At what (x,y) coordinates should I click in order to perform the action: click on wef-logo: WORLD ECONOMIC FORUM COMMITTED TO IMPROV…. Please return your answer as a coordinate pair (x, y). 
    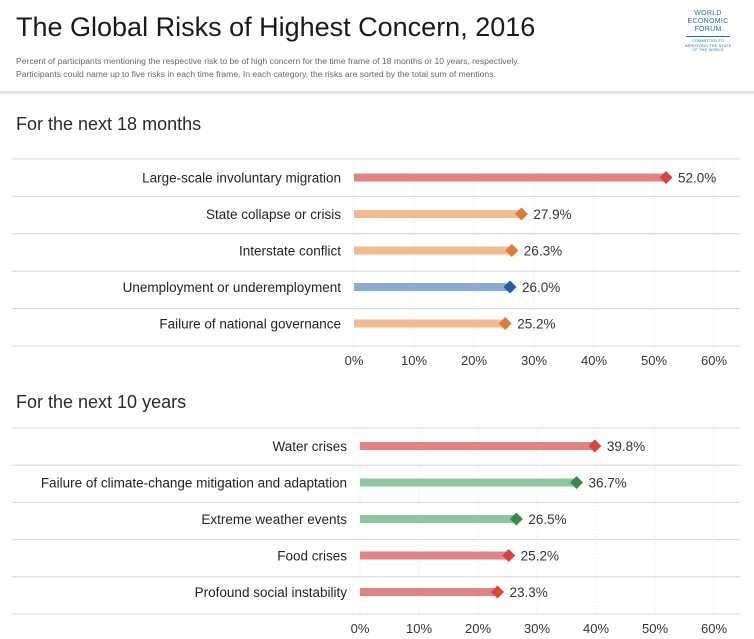
    Looking at the image, I should click on (708, 31).